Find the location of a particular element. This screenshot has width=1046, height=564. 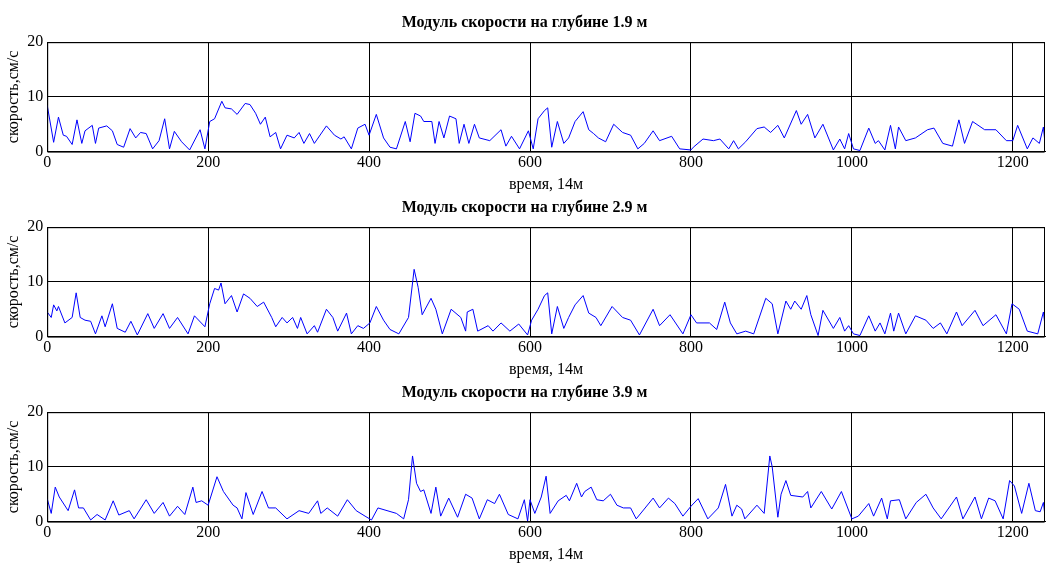

chart-title: Модуль скорости на глубине 2.9 м is located at coordinates (524, 206).